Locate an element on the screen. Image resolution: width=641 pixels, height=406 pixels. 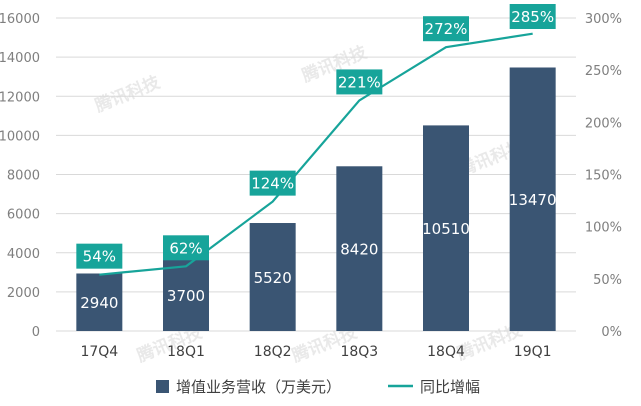
right-axis-tick: 300% is located at coordinates (603, 19).